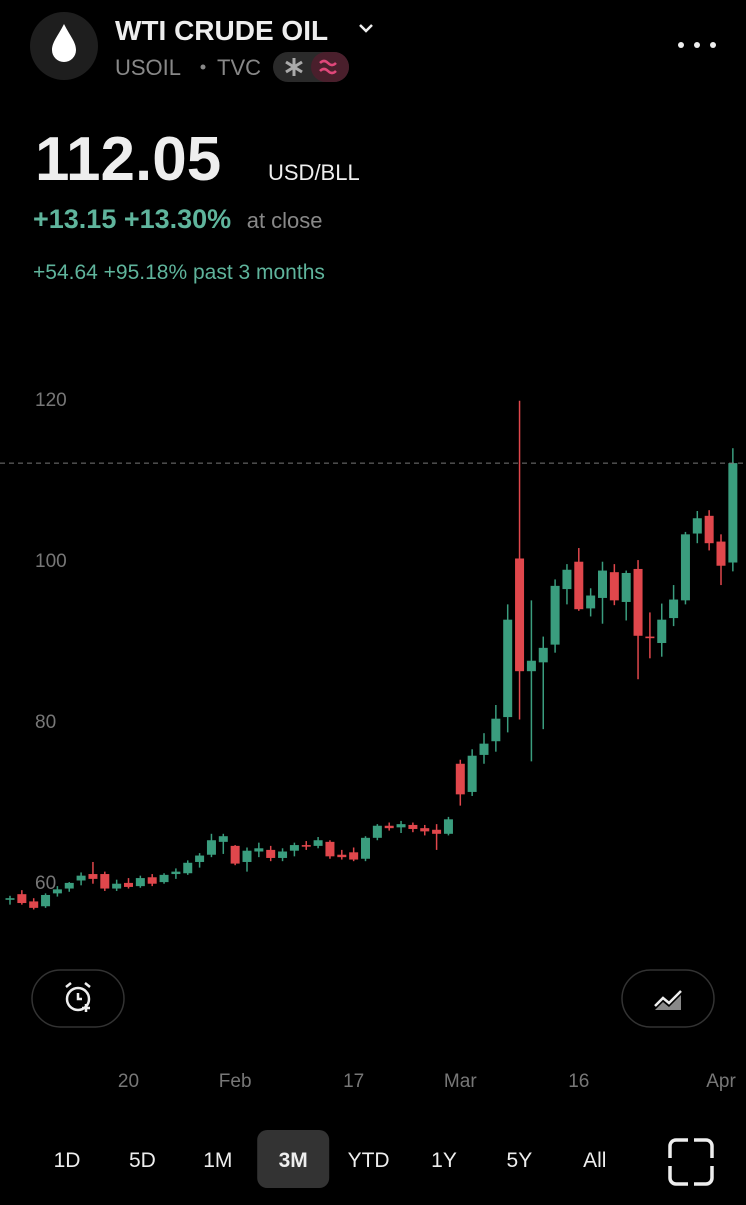  I want to click on alert-button, so click(78, 998).